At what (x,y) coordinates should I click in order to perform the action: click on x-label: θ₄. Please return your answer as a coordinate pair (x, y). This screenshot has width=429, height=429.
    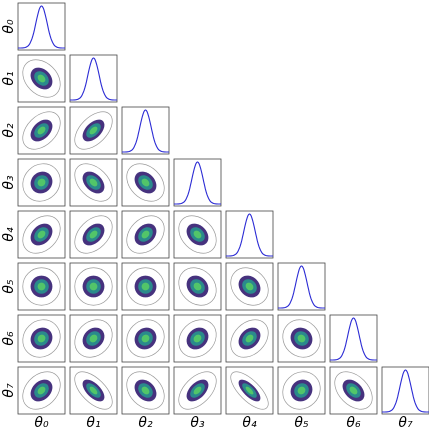
    Looking at the image, I should click on (249, 422).